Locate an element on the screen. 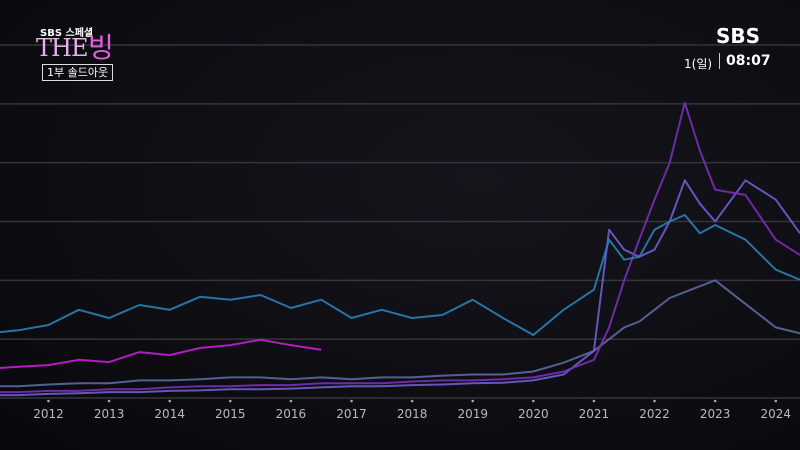 The width and height of the screenshot is (800, 450). x-tick-label: 2014 is located at coordinates (169, 414).